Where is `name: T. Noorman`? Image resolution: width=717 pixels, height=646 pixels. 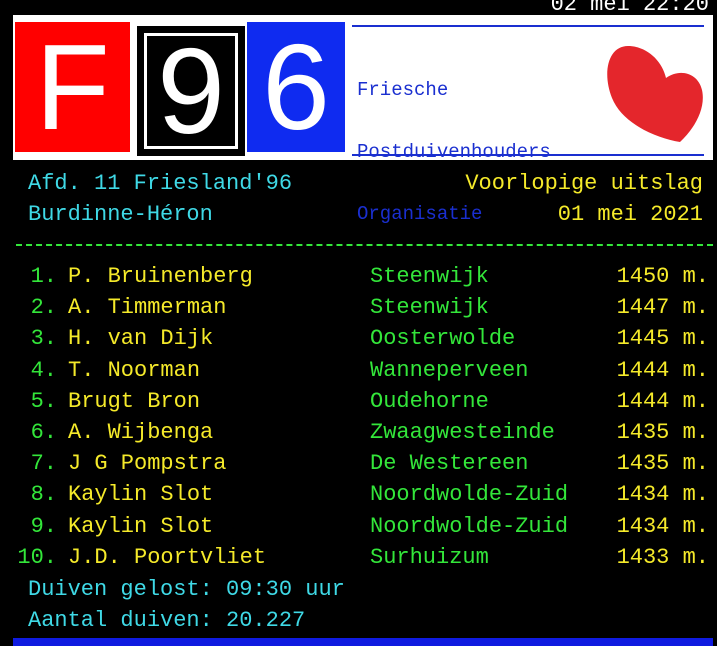
name: T. Noorman is located at coordinates (134, 370).